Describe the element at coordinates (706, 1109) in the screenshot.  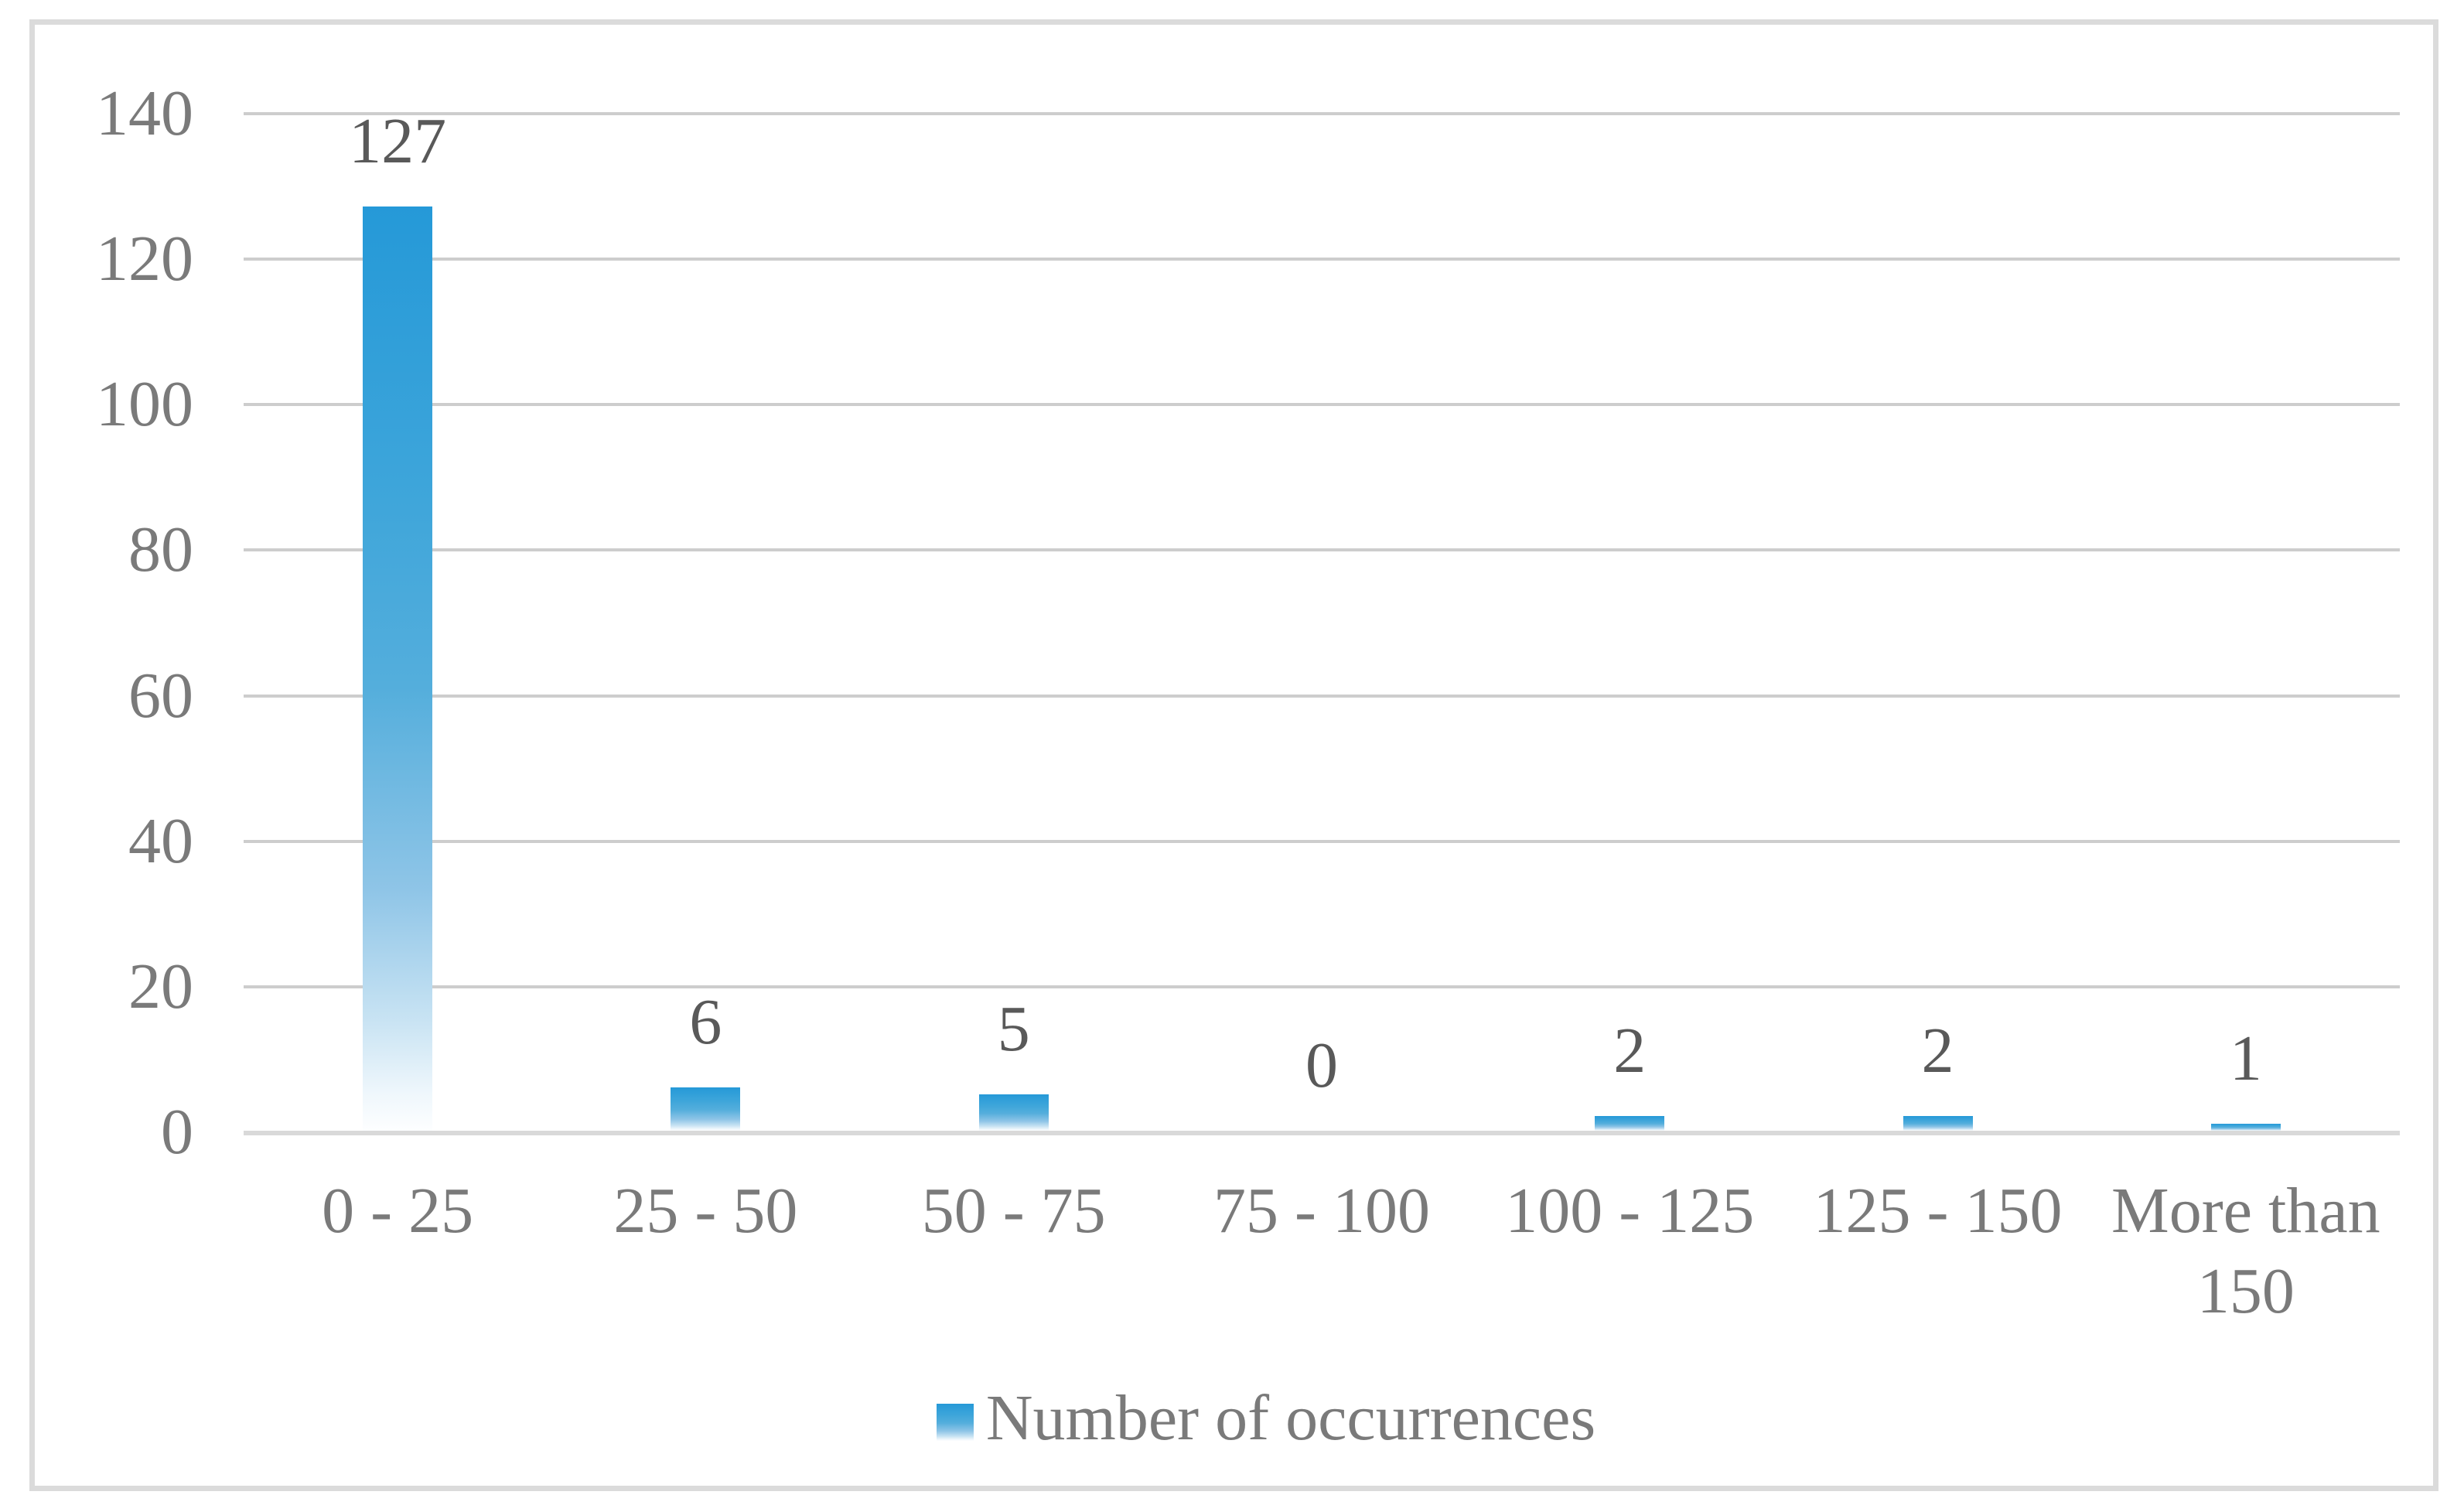
I see `bar-25---50` at that location.